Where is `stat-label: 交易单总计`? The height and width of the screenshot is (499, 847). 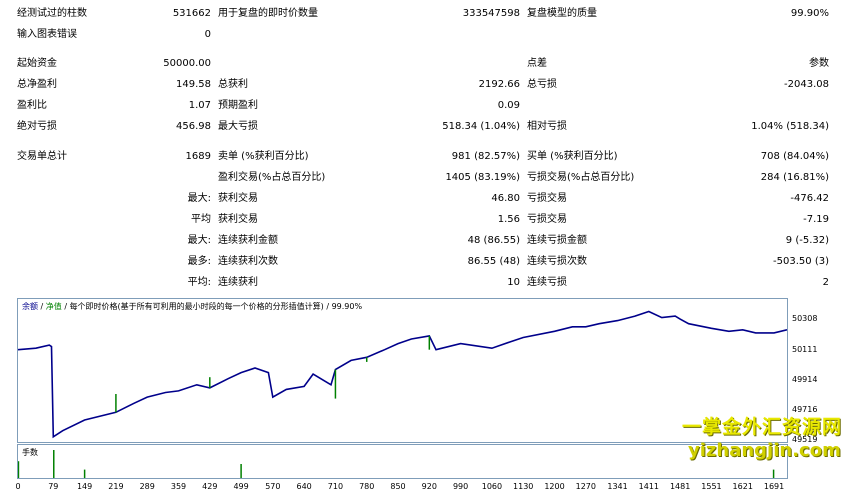 stat-label: 交易单总计 is located at coordinates (42, 156).